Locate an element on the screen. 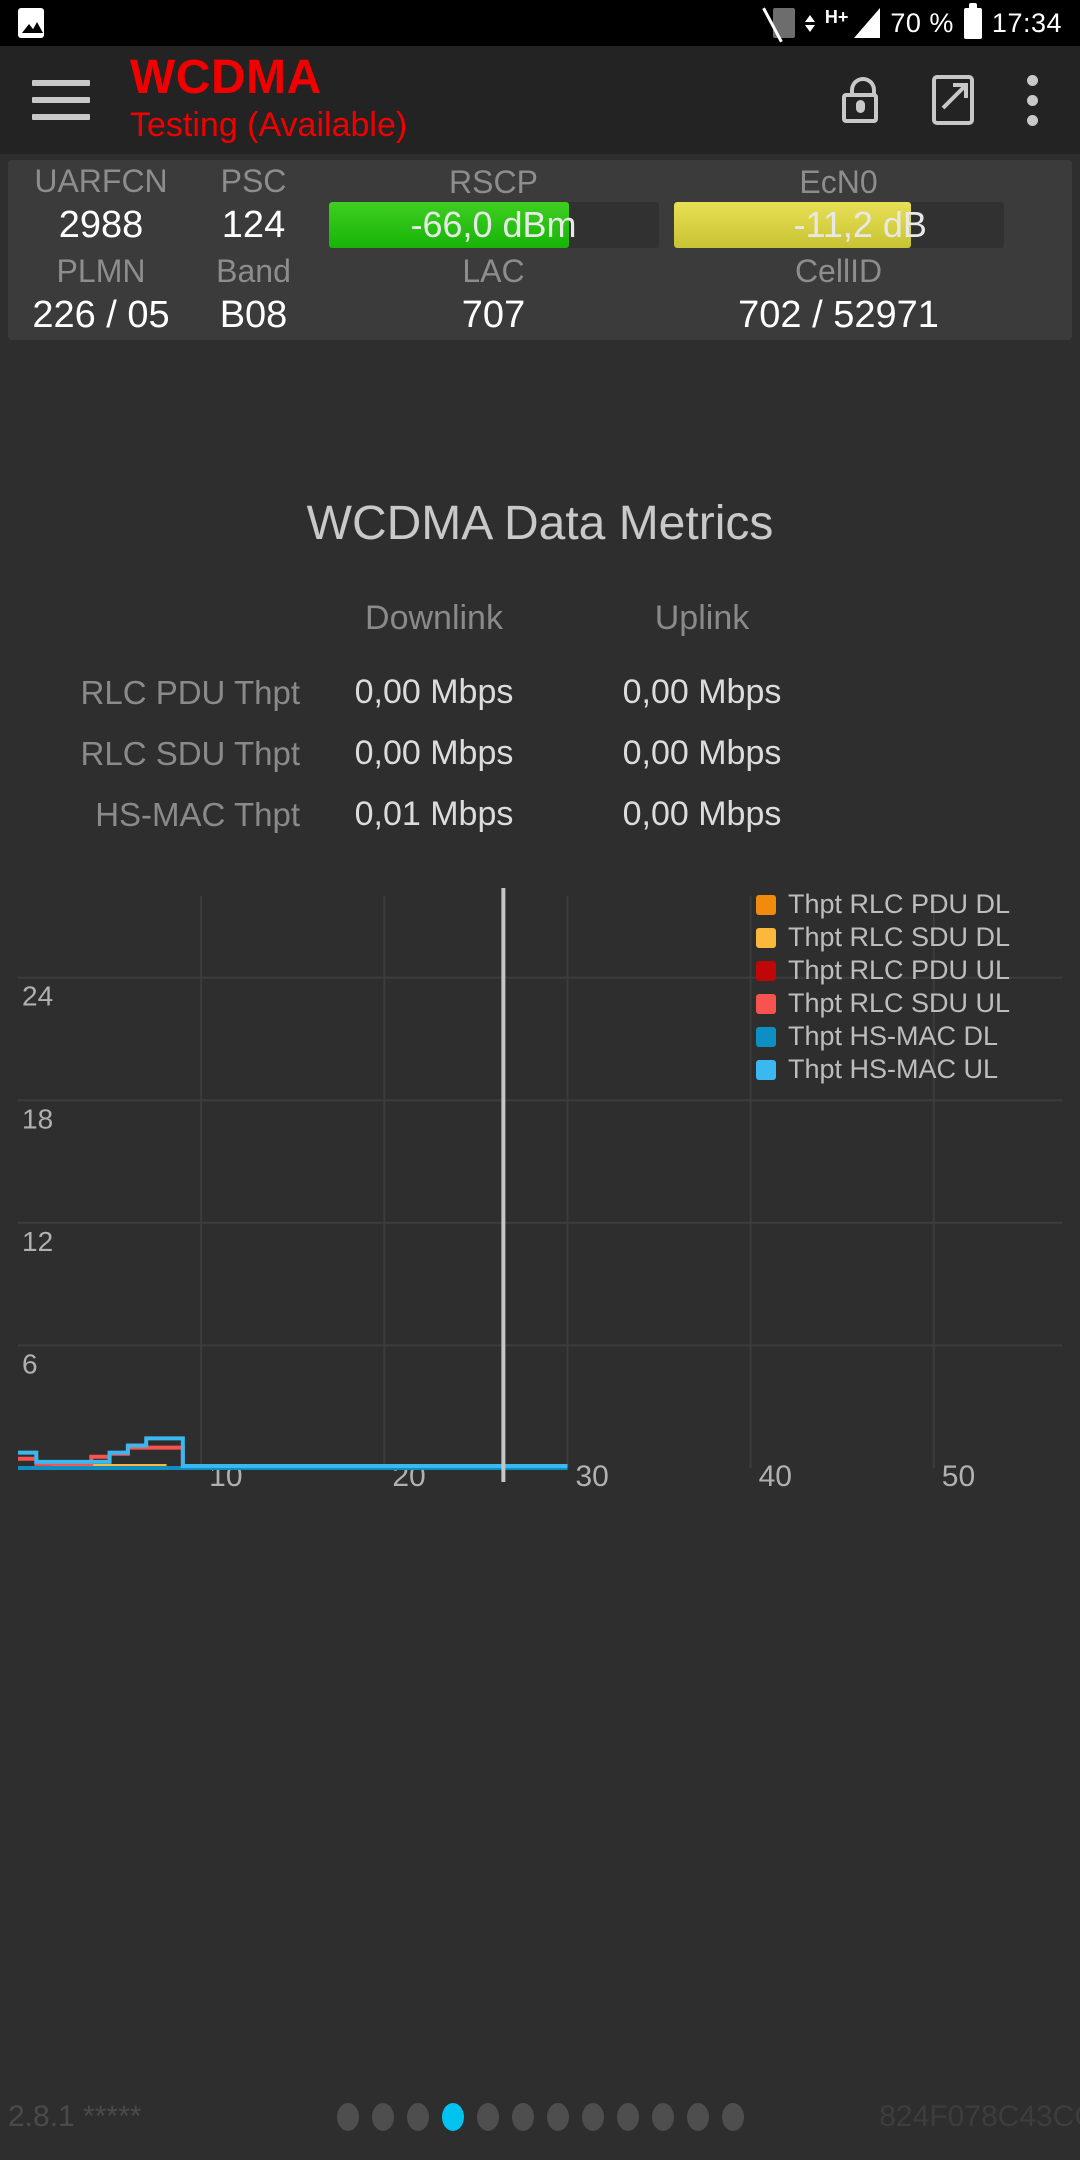 This screenshot has width=1080, height=2160. app-header: WCDMA Testing (Available) is located at coordinates (540, 100).